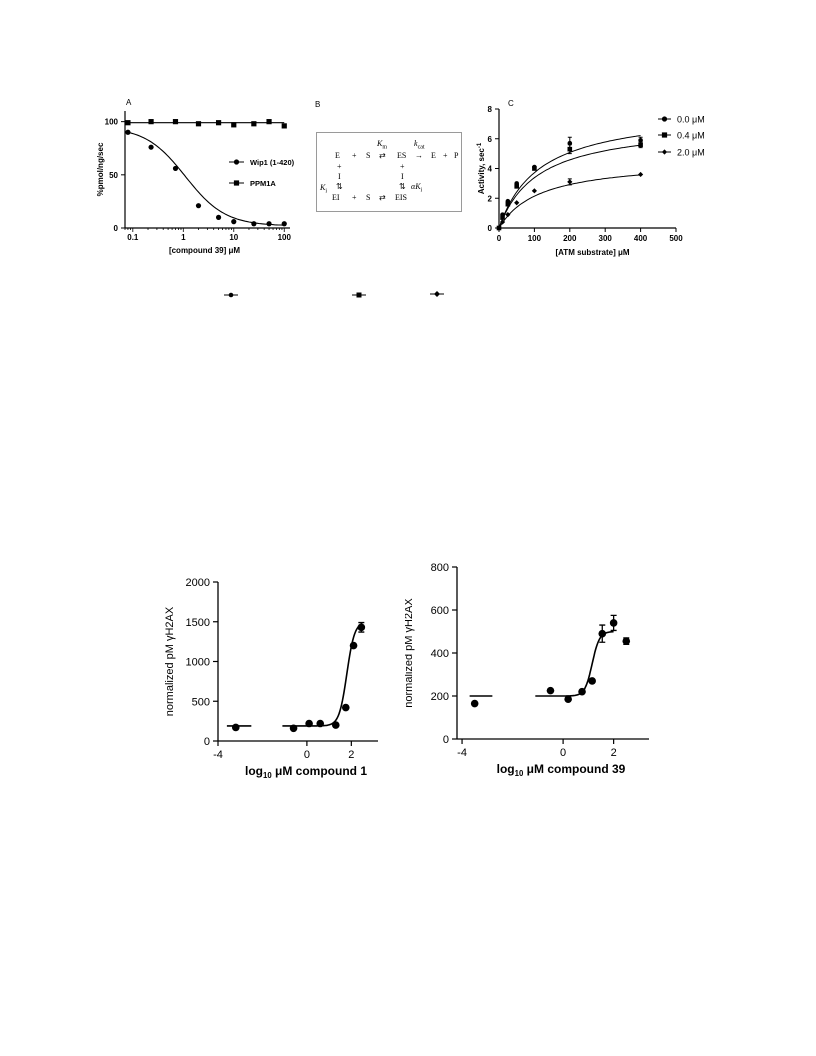 The height and width of the screenshot is (1056, 816). What do you see at coordinates (490, 169) in the screenshot?
I see `y-tick-label: 4` at bounding box center [490, 169].